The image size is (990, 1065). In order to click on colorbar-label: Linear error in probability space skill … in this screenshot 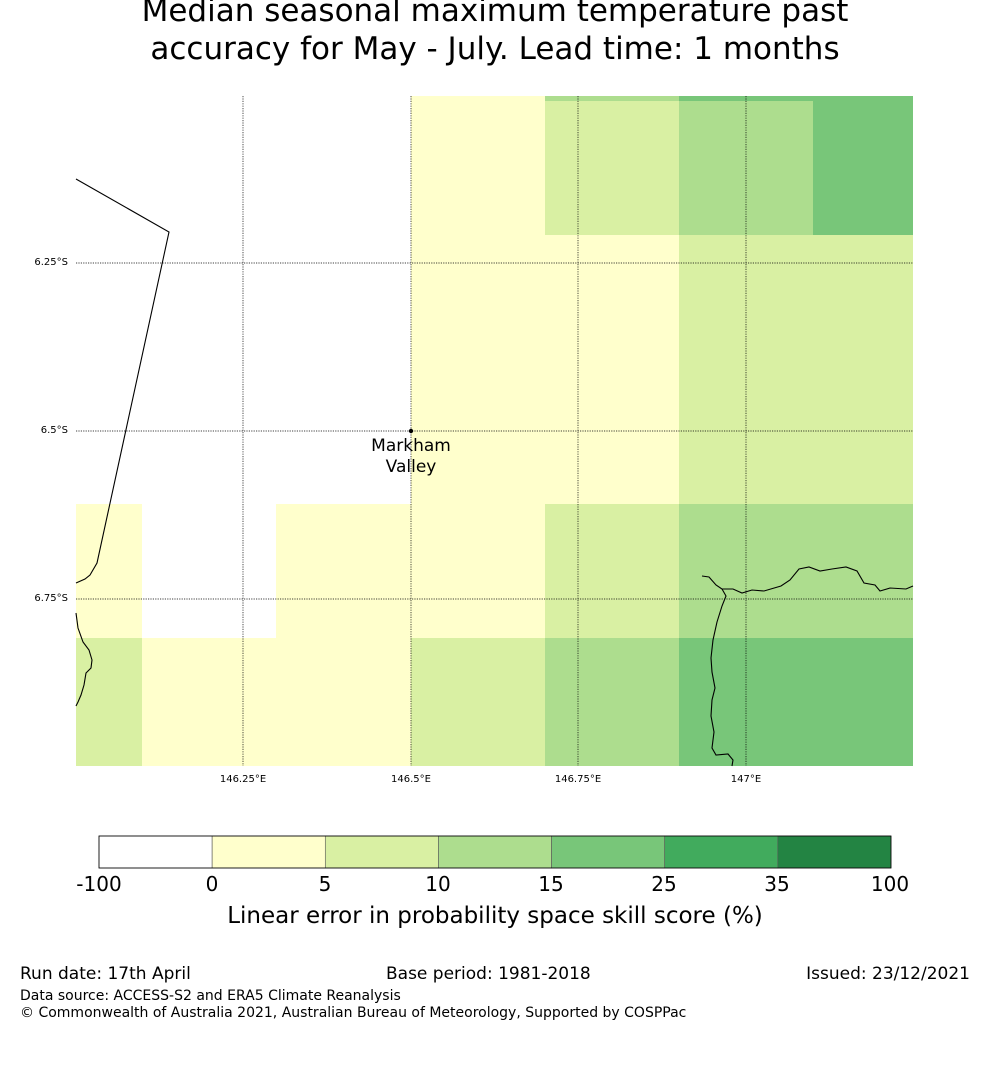, I will do `click(495, 916)`.